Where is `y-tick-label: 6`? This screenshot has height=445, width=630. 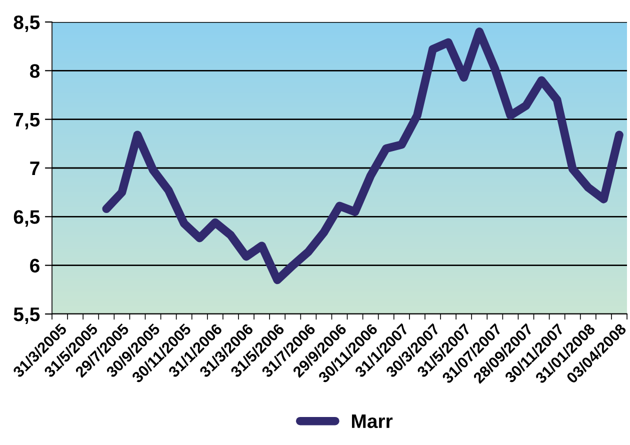
y-tick-label: 6 is located at coordinates (35, 265).